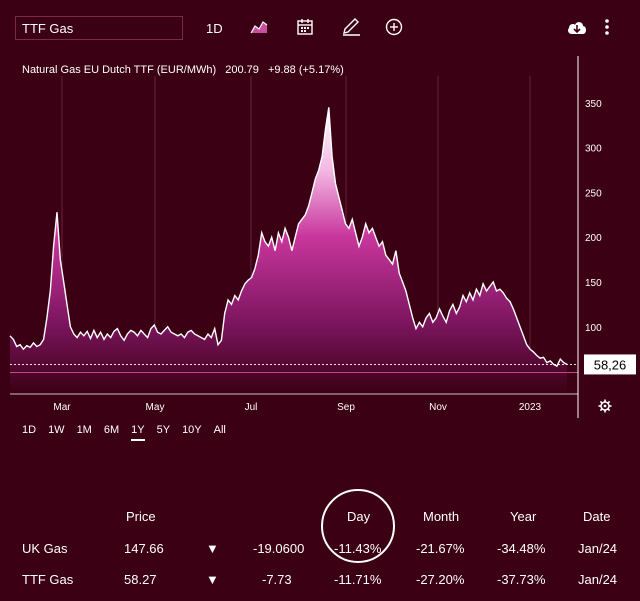 Image resolution: width=640 pixels, height=601 pixels. I want to click on range-selector: 1D 1W 1M 6M 1Y 5Y 10Y All, so click(130, 432).